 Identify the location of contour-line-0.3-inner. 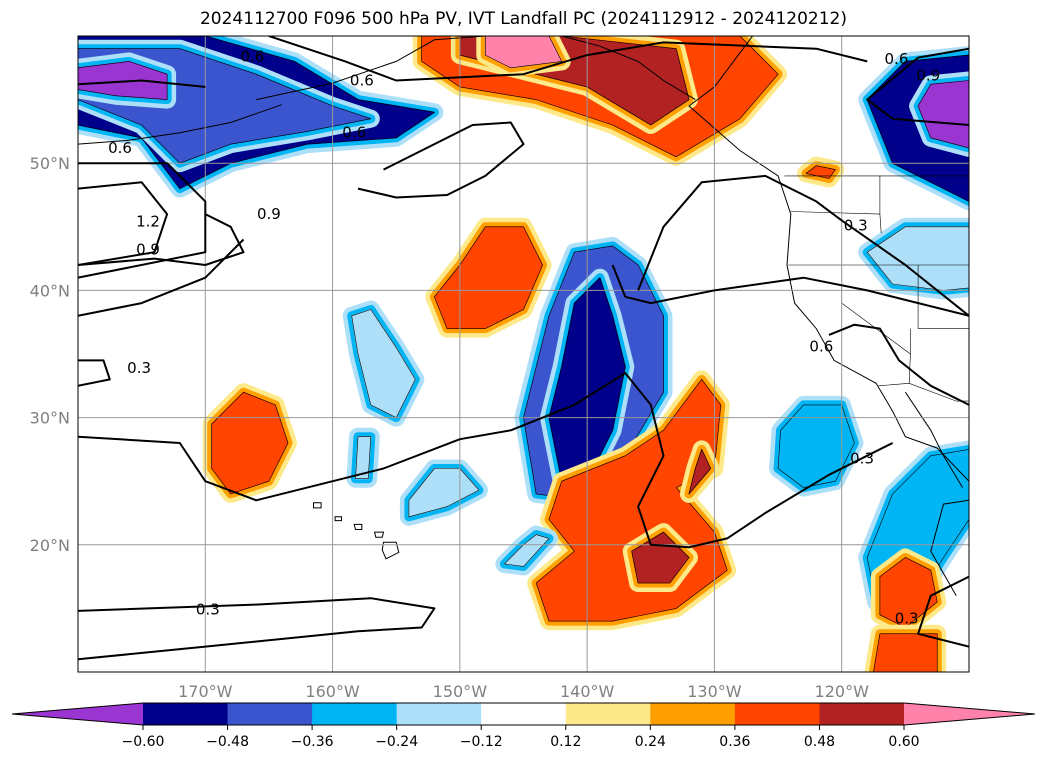
(94, 373).